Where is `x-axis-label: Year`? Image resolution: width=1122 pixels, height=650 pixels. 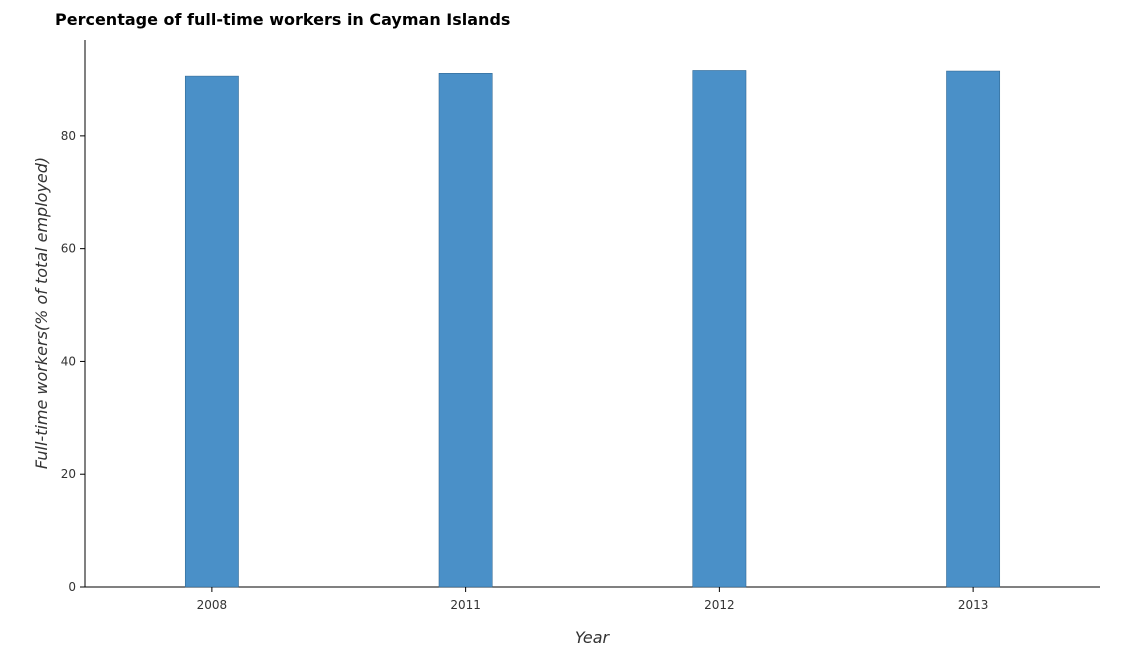
x-axis-label: Year is located at coordinates (593, 637).